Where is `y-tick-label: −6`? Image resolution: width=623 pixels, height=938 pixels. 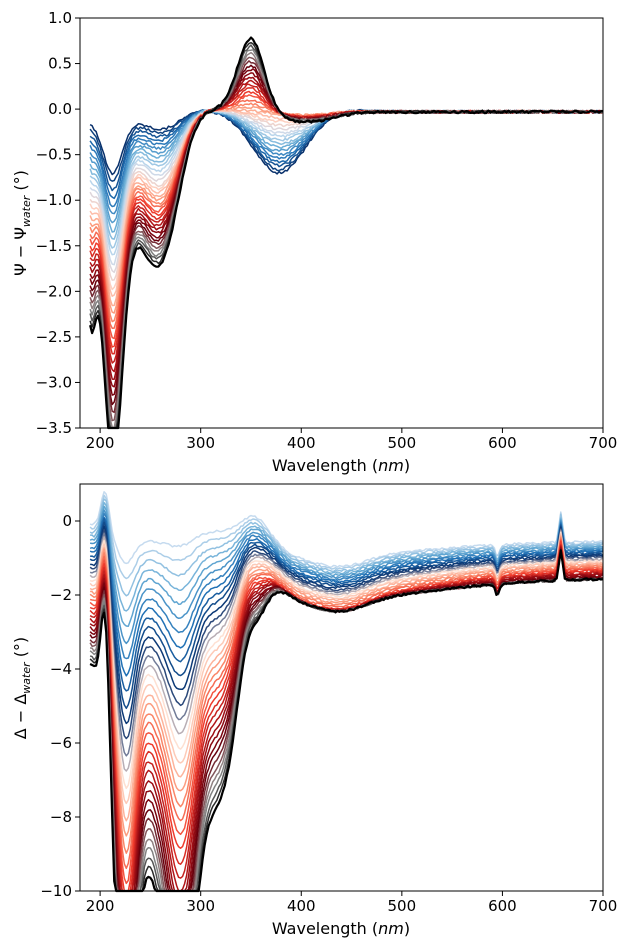 y-tick-label: −6 is located at coordinates (61, 743).